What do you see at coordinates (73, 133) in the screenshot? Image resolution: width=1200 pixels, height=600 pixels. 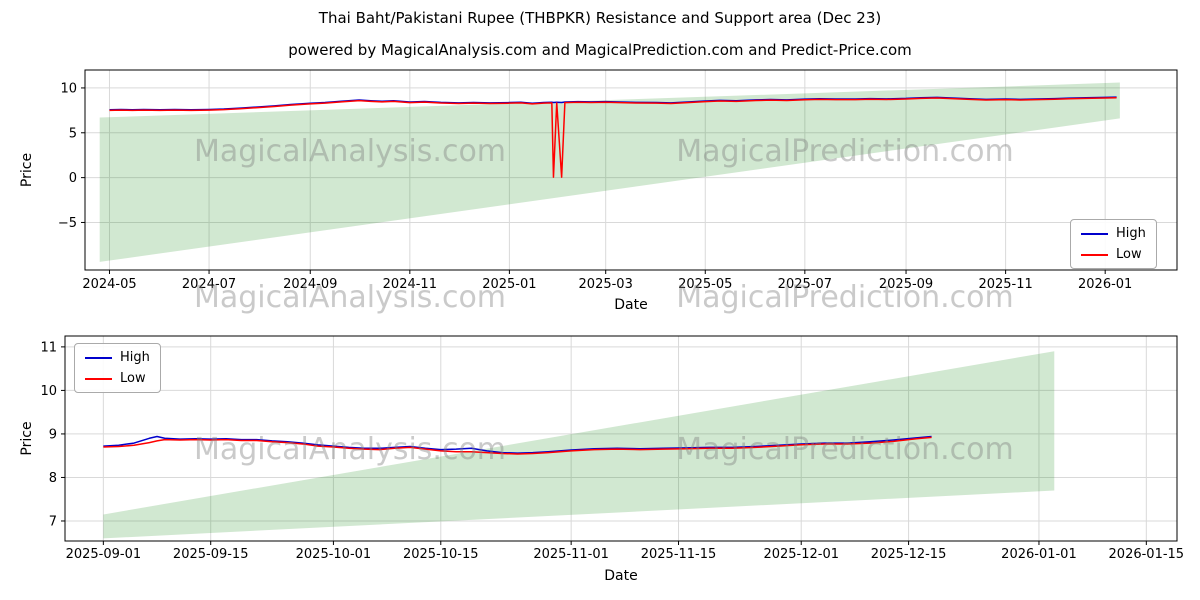 I see `svg-text: 5` at bounding box center [73, 133].